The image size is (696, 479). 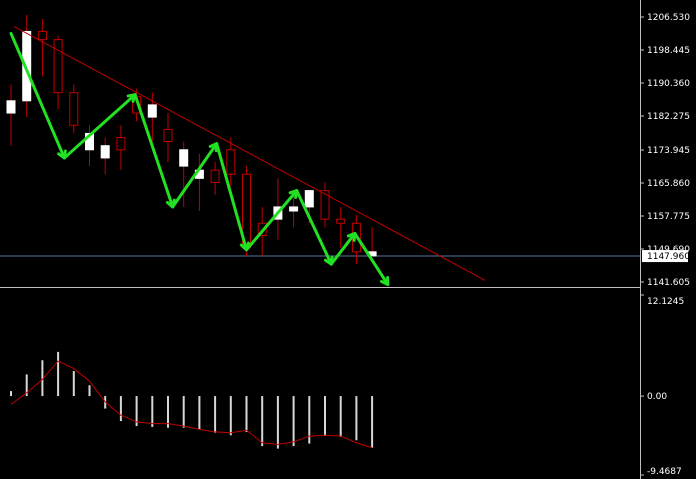 What do you see at coordinates (191, 404) in the screenshot?
I see `signal-line` at bounding box center [191, 404].